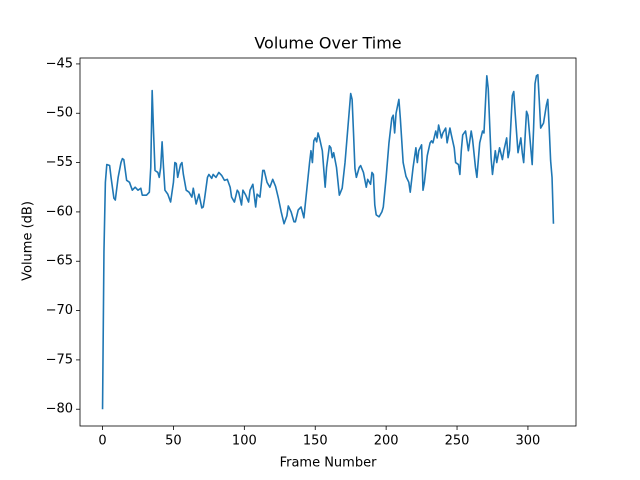 The image size is (640, 480). Describe the element at coordinates (327, 43) in the screenshot. I see `chart-title: Volume Over Time` at that location.